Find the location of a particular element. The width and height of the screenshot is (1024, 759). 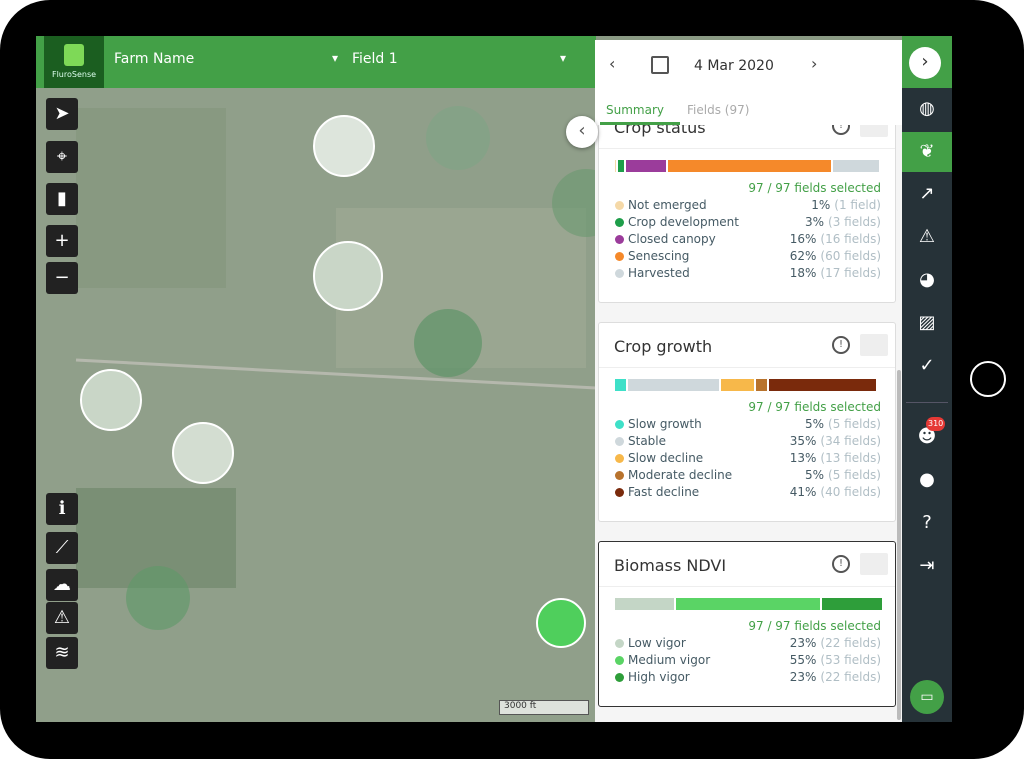

collapse-panel: ‹ is located at coordinates (582, 132).